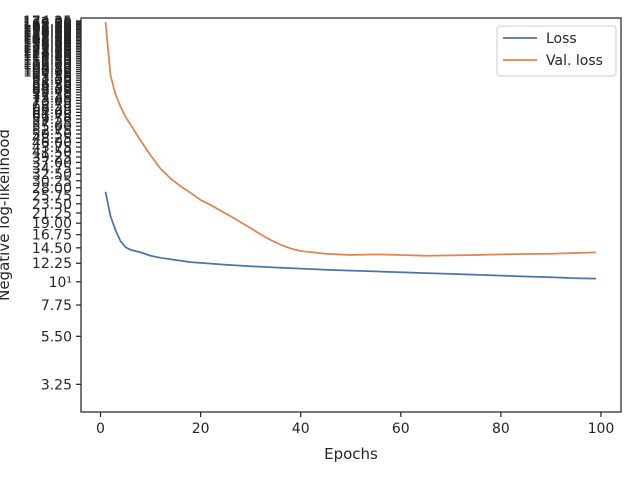  What do you see at coordinates (56, 306) in the screenshot?
I see `y-tick-label: 7.75` at bounding box center [56, 306].